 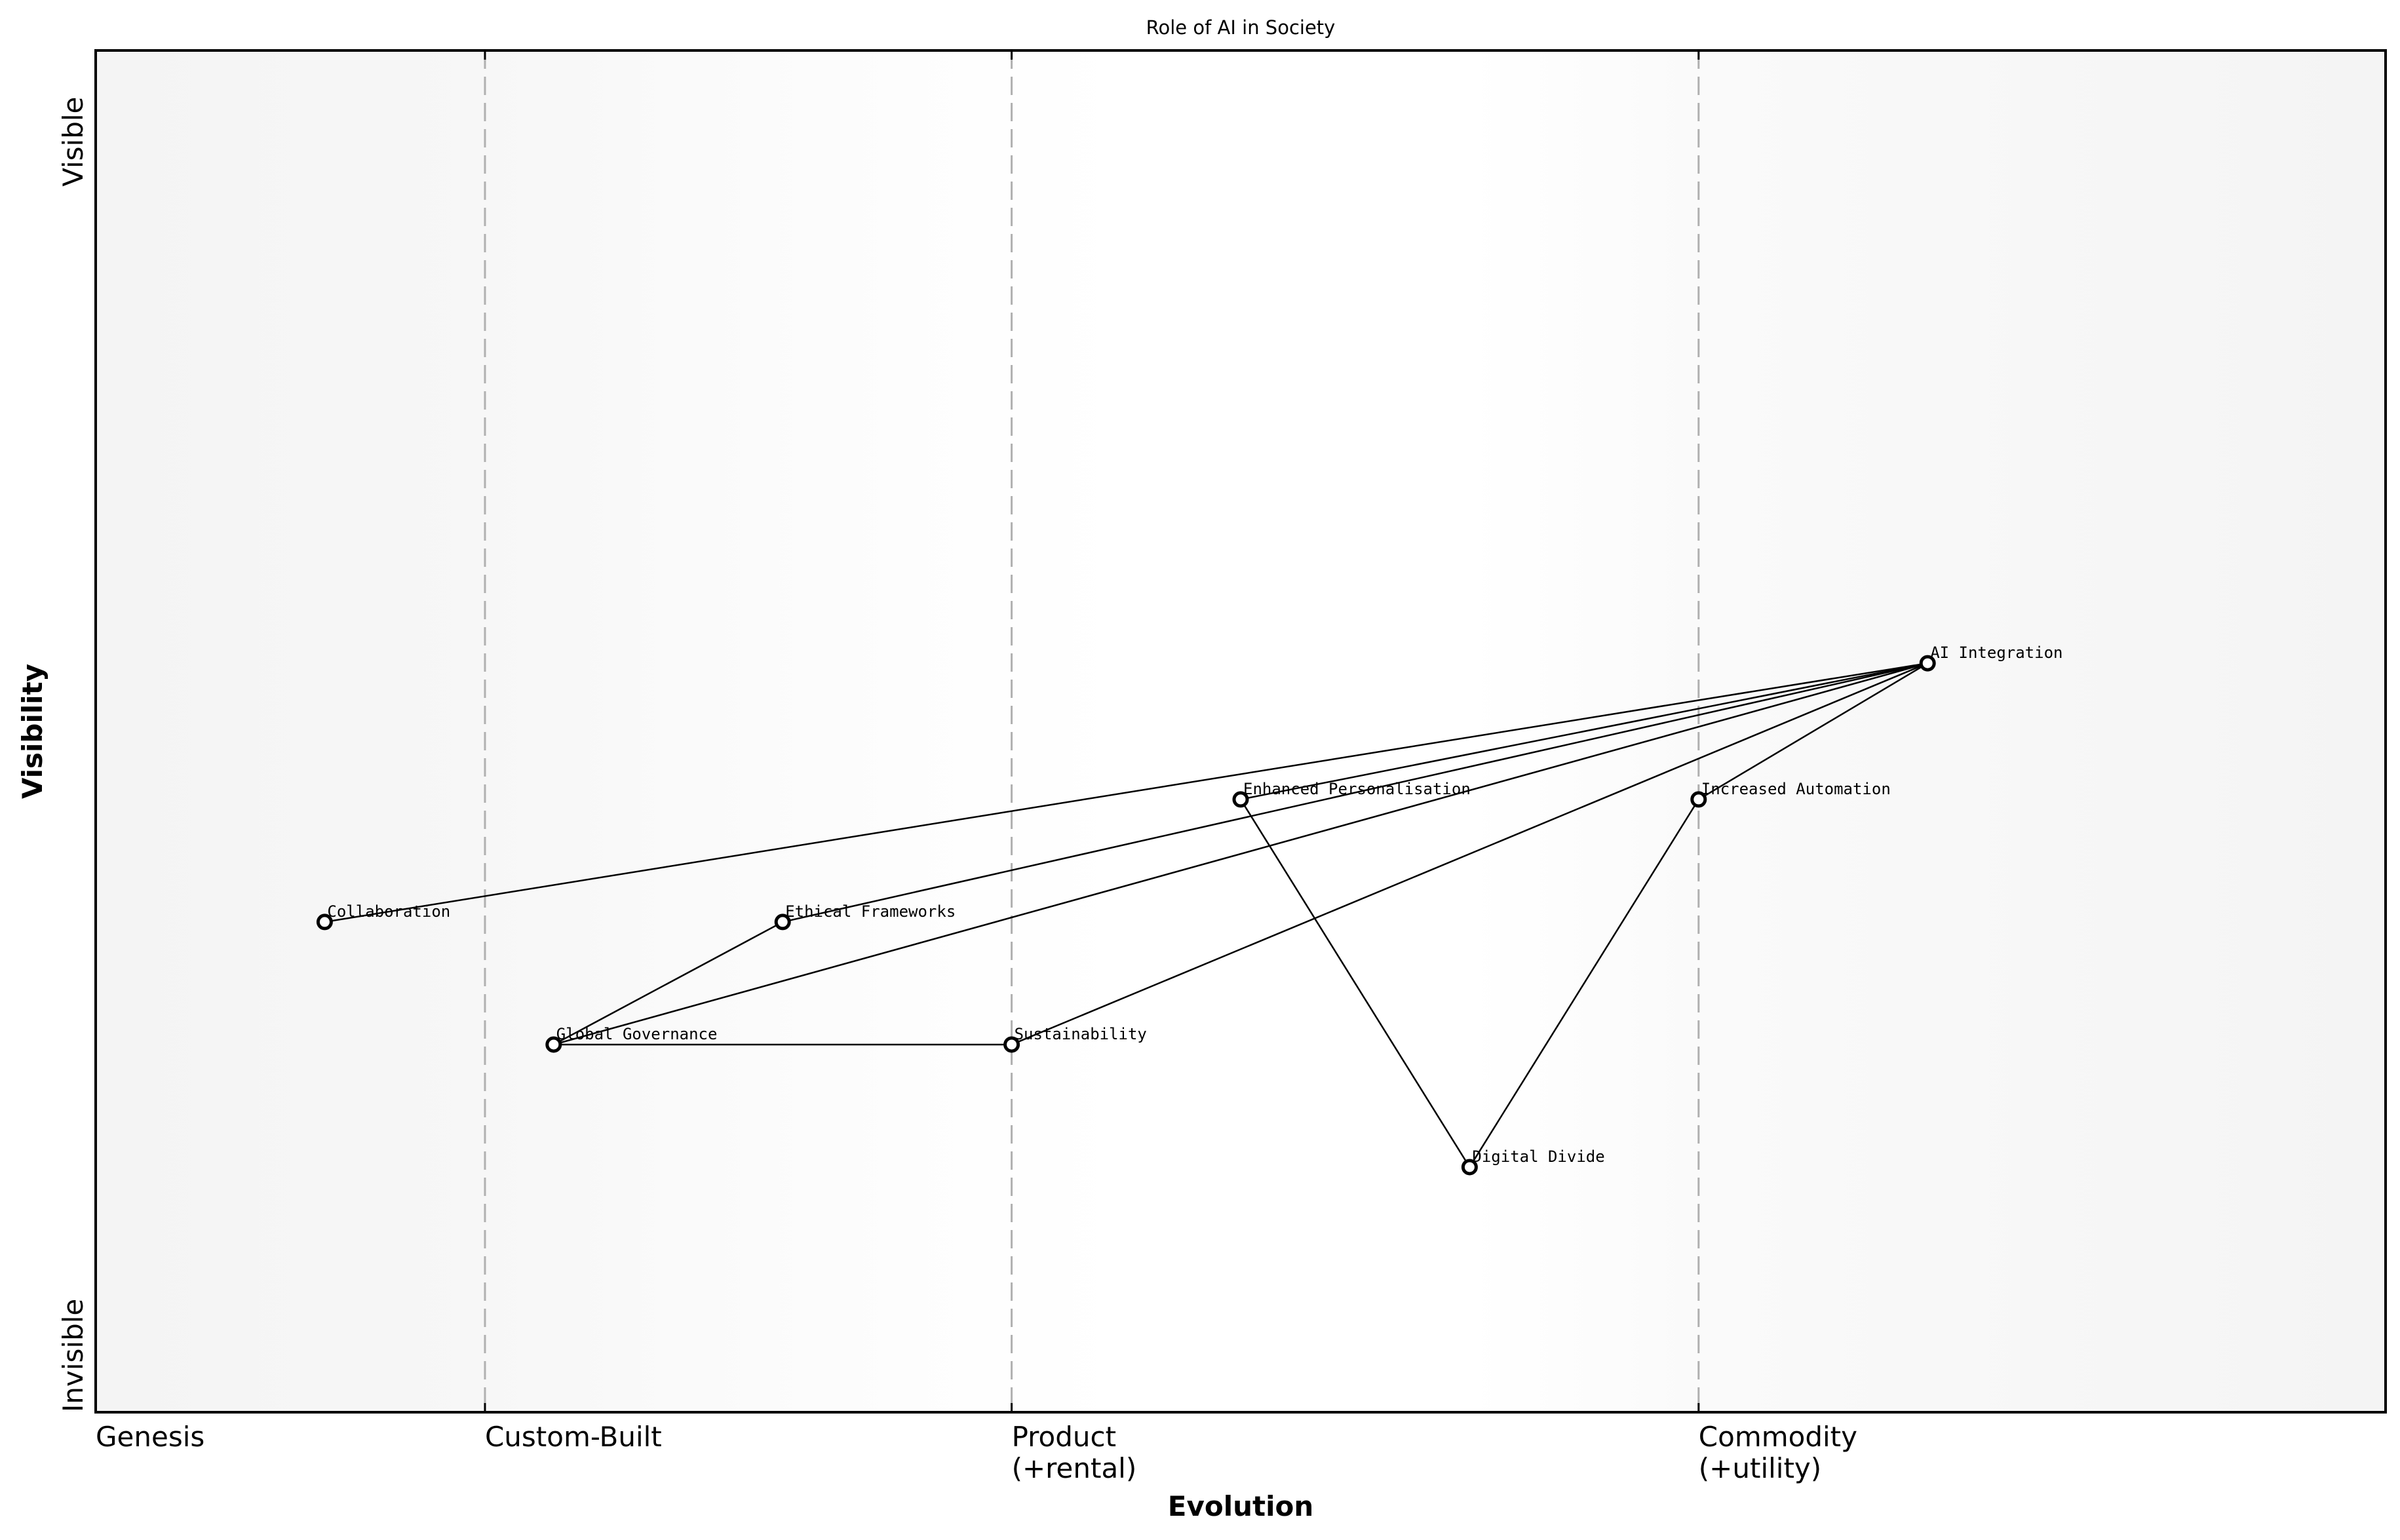 What do you see at coordinates (1996, 653) in the screenshot?
I see `node-label: AI Integration` at bounding box center [1996, 653].